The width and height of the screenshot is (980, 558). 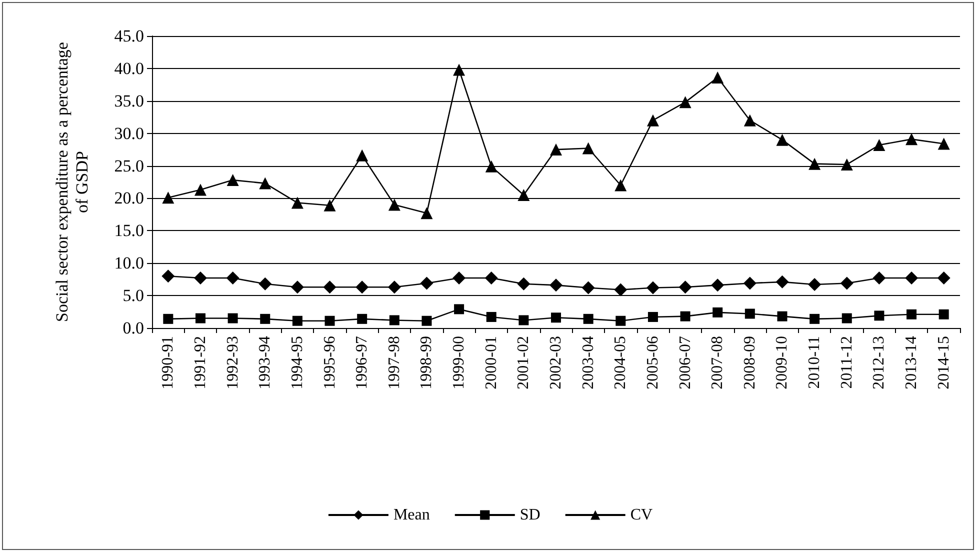 I want to click on x-tick-label: 1998-99, so click(x=427, y=363).